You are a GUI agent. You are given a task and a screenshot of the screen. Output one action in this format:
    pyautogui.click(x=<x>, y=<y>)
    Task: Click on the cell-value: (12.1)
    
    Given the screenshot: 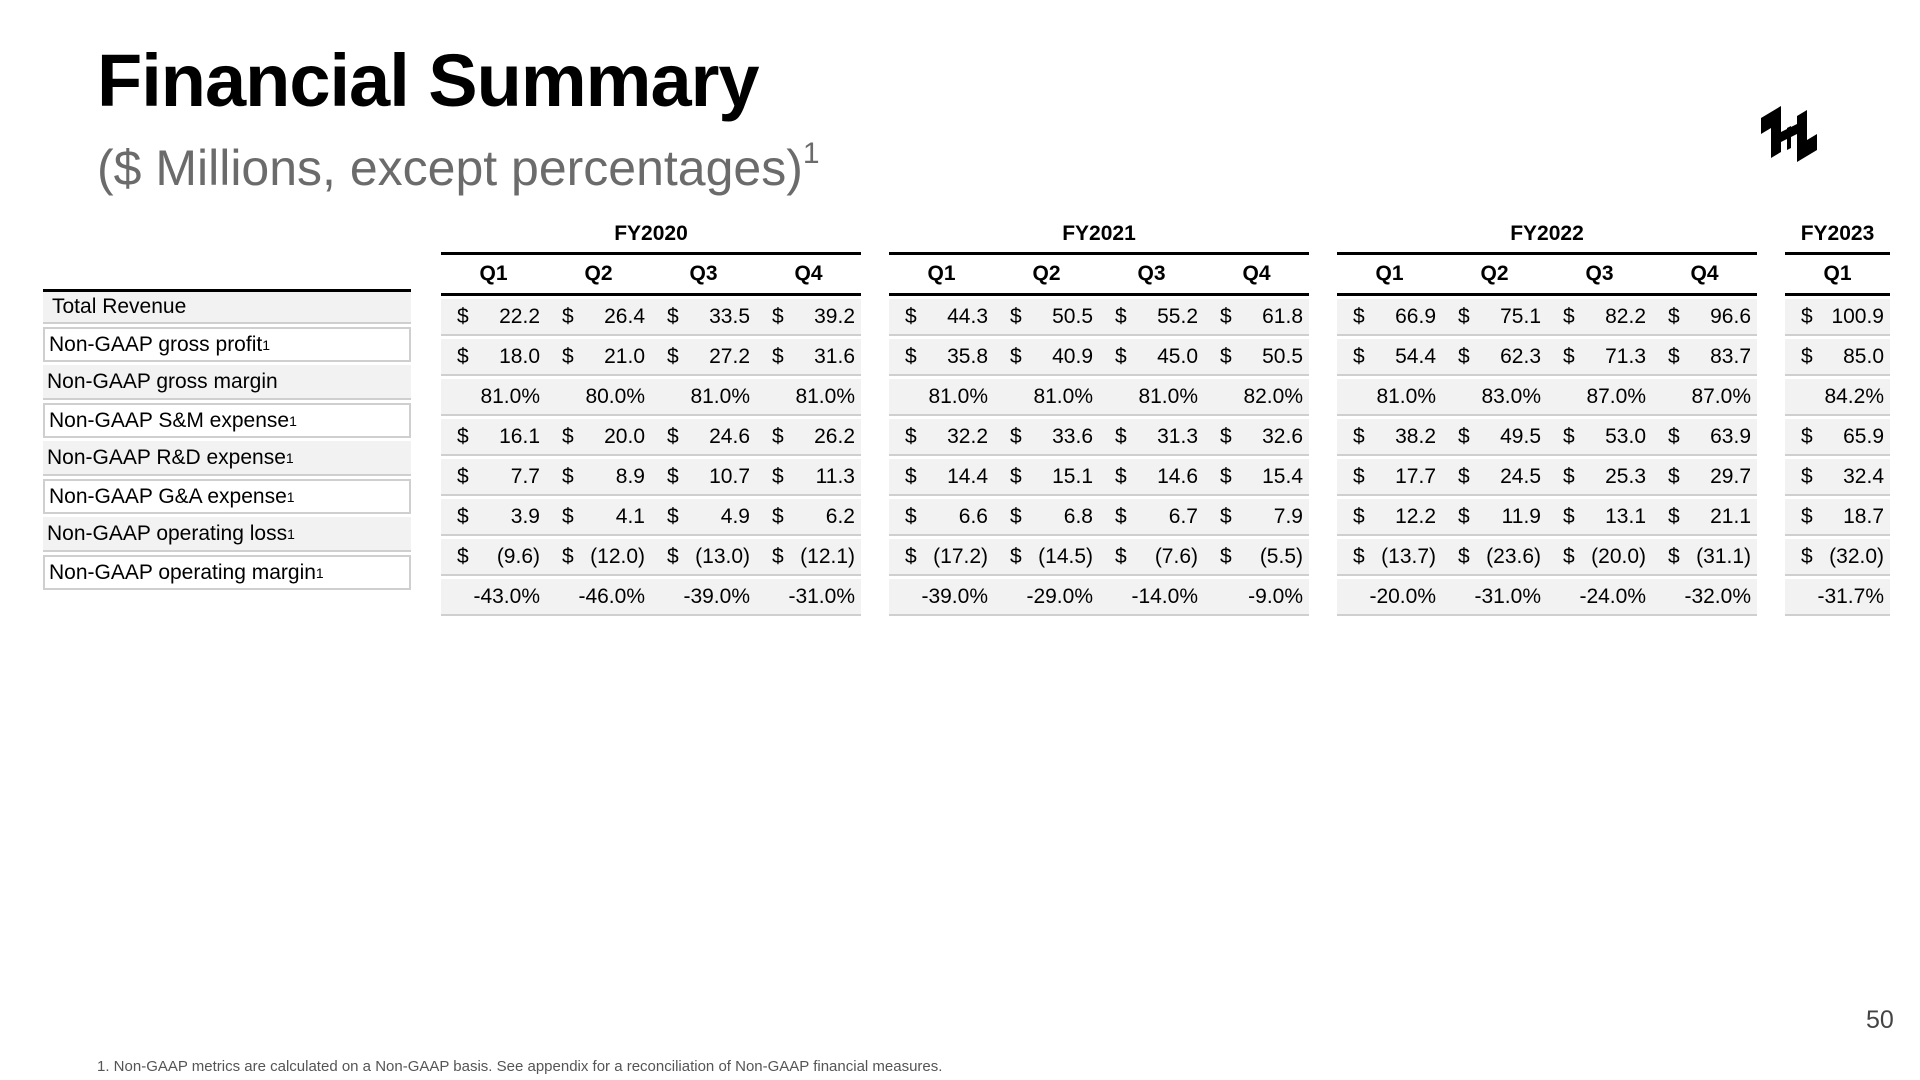 What is the action you would take?
    pyautogui.click(x=827, y=556)
    